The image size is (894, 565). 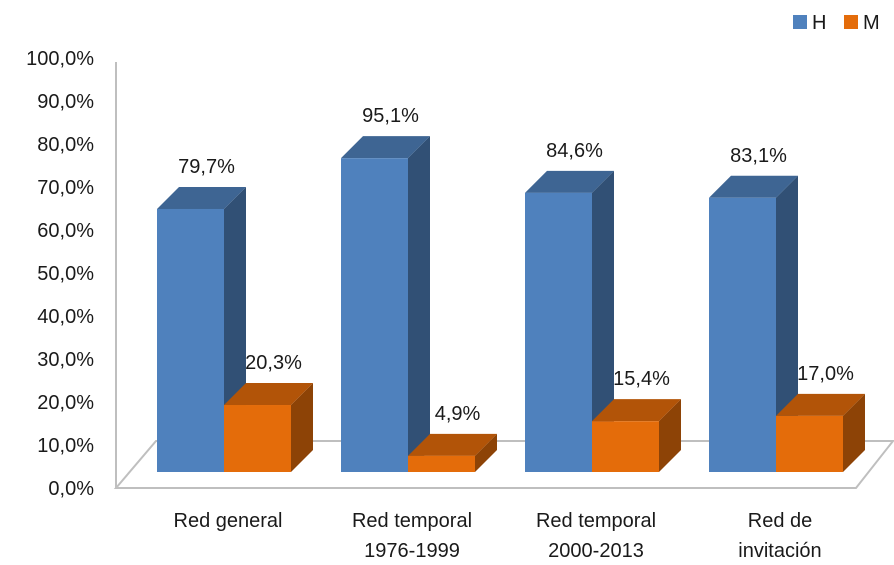 What do you see at coordinates (228, 521) in the screenshot?
I see `x-category-label: Red general` at bounding box center [228, 521].